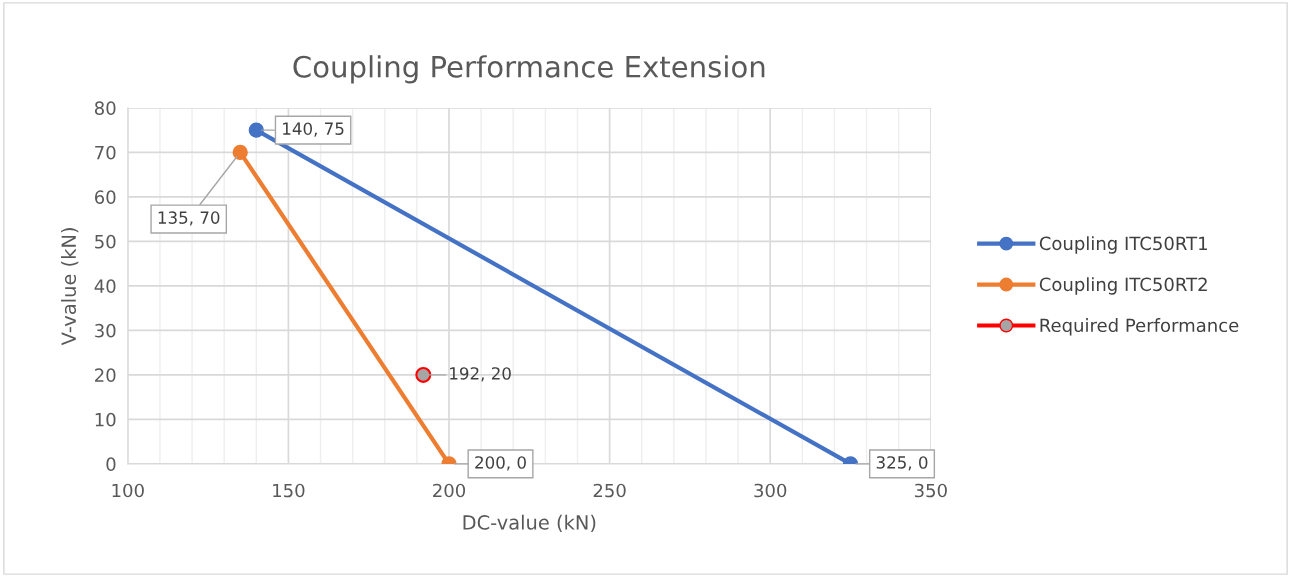  Describe the element at coordinates (105, 108) in the screenshot. I see `y-tick-label: 80` at that location.